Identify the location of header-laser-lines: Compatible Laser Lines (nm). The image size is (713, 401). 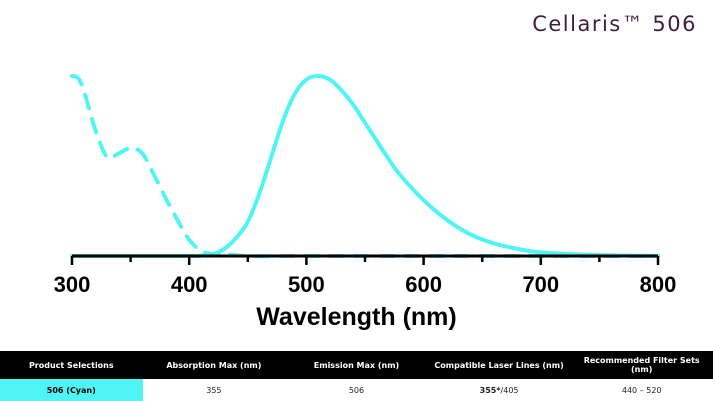
(499, 365).